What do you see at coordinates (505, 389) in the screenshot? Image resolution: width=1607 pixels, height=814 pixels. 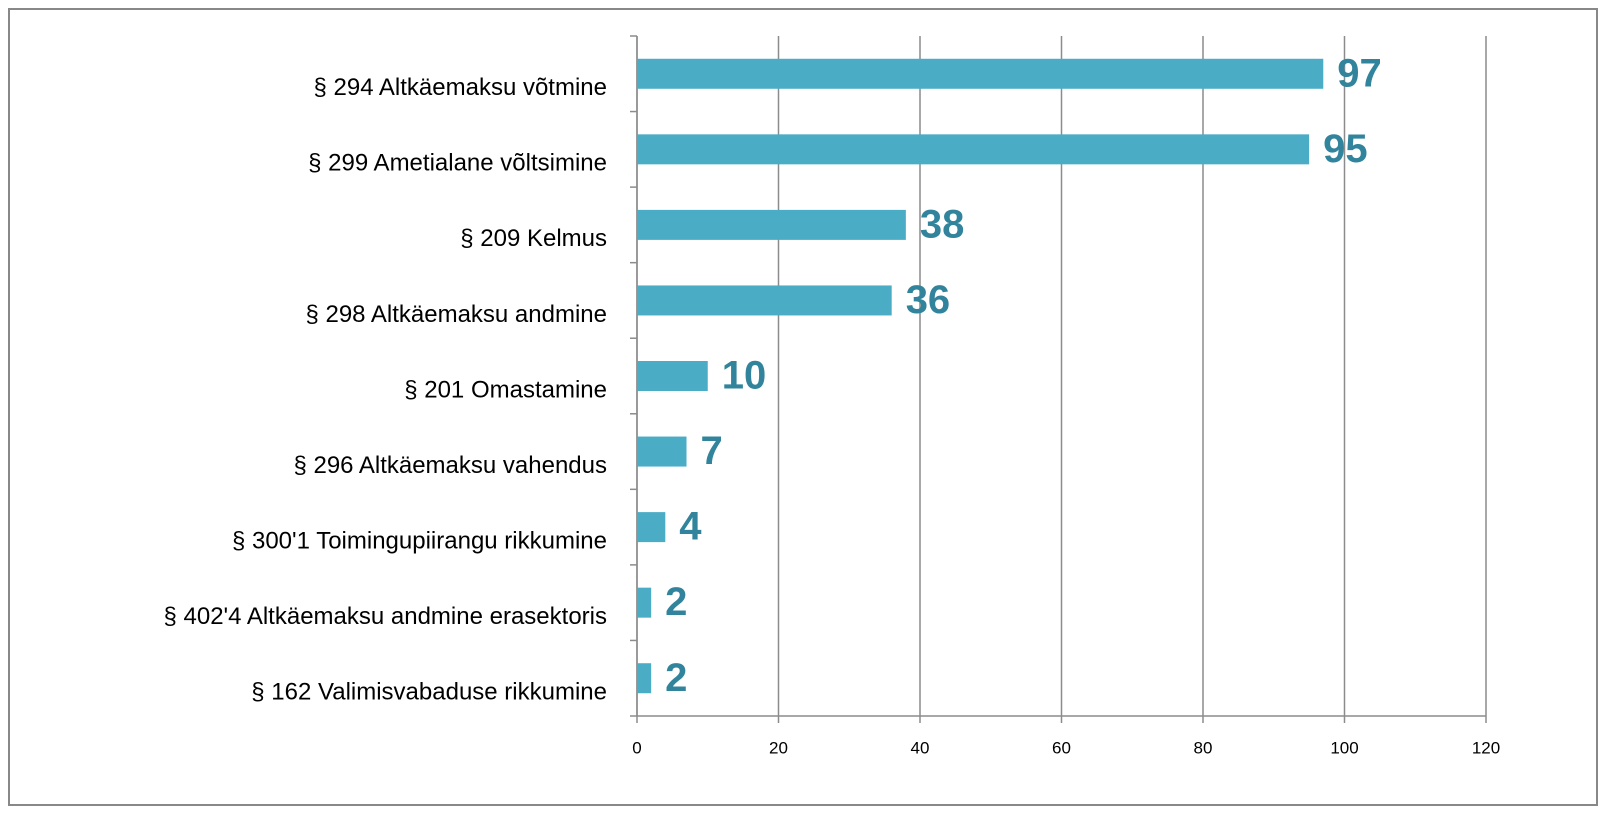 I see `y-tick-label: § 201 Omastamine` at bounding box center [505, 389].